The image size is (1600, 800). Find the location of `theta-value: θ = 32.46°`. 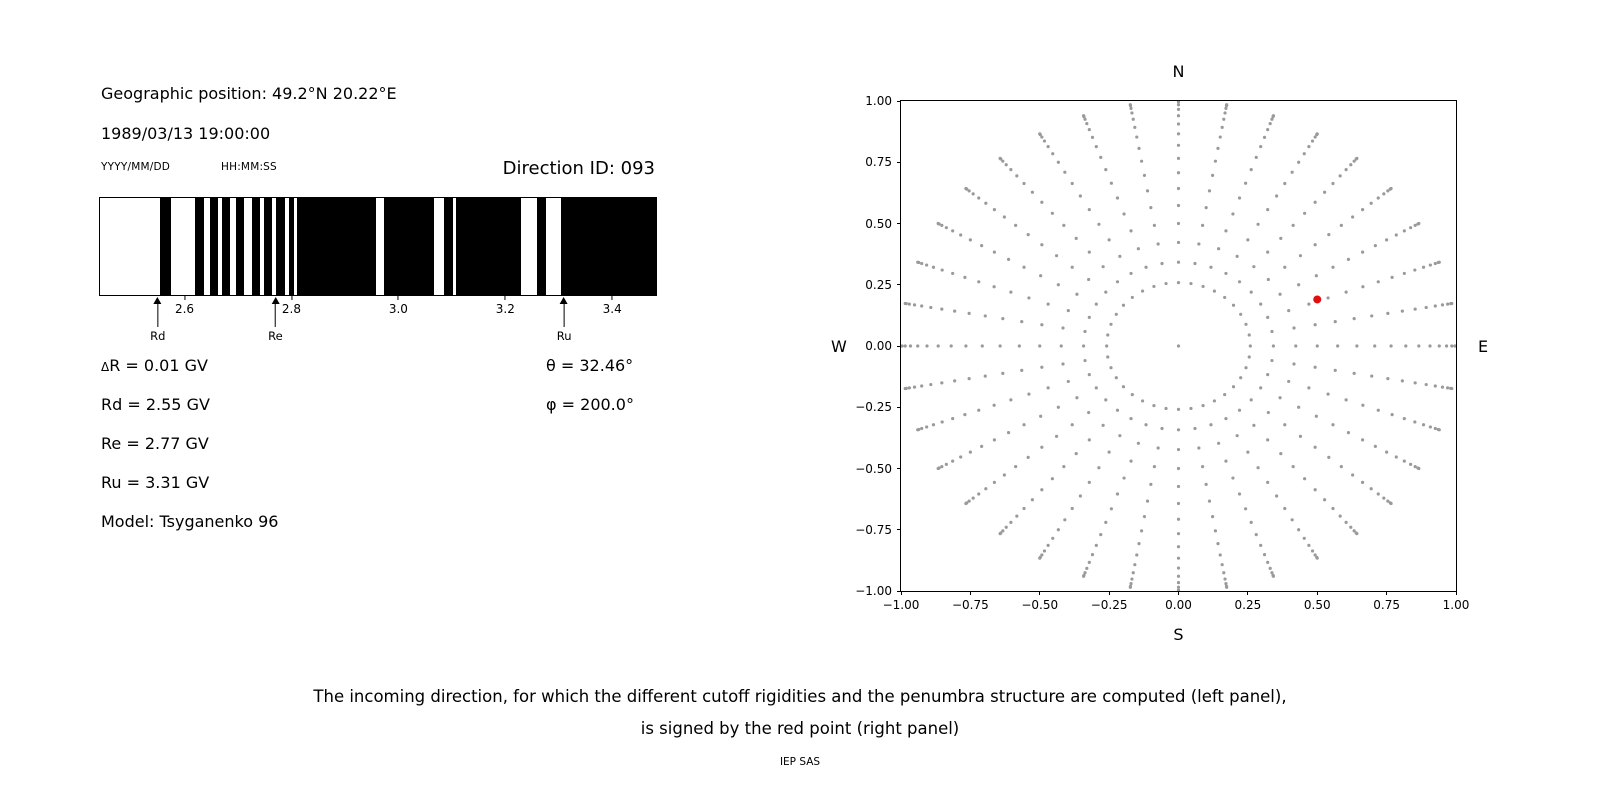

theta-value: θ = 32.46° is located at coordinates (590, 365).